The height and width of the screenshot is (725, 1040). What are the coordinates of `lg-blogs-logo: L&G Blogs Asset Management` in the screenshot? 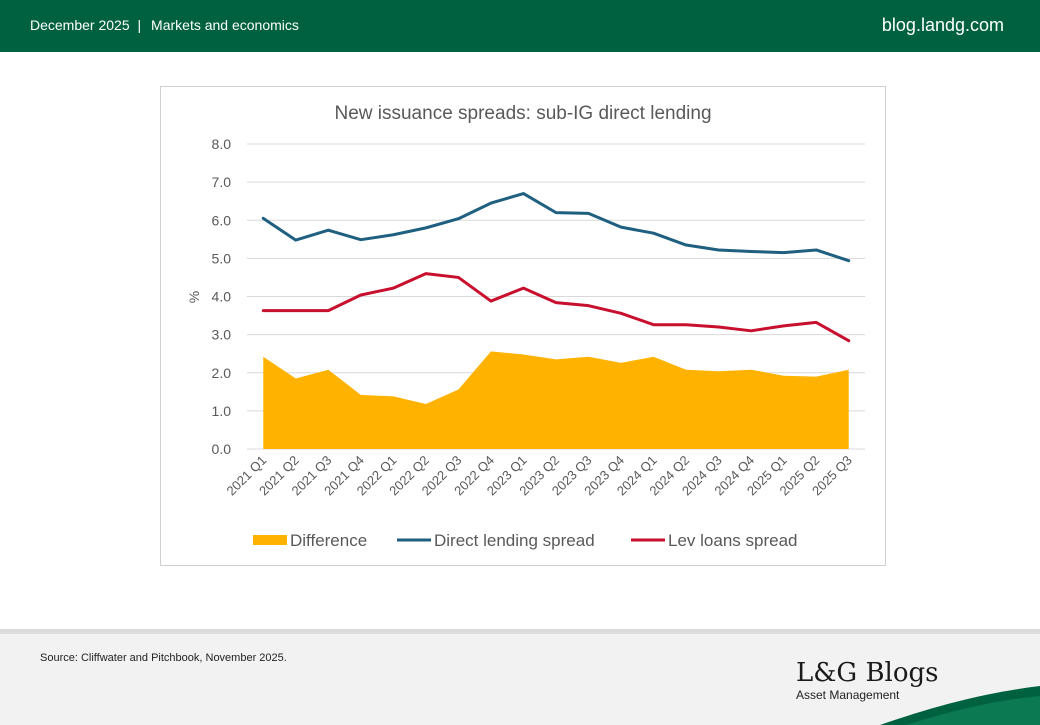 It's located at (867, 680).